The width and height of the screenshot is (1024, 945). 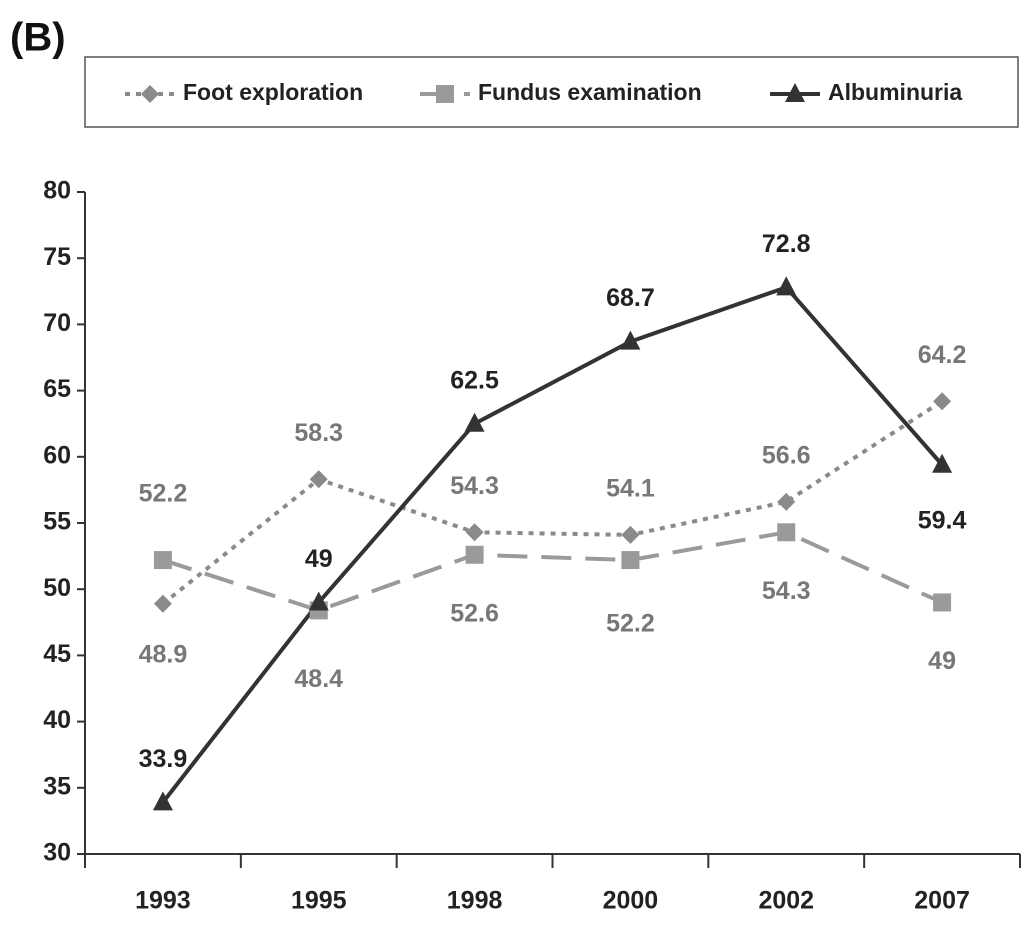 What do you see at coordinates (163, 654) in the screenshot?
I see `value-label: 48.9` at bounding box center [163, 654].